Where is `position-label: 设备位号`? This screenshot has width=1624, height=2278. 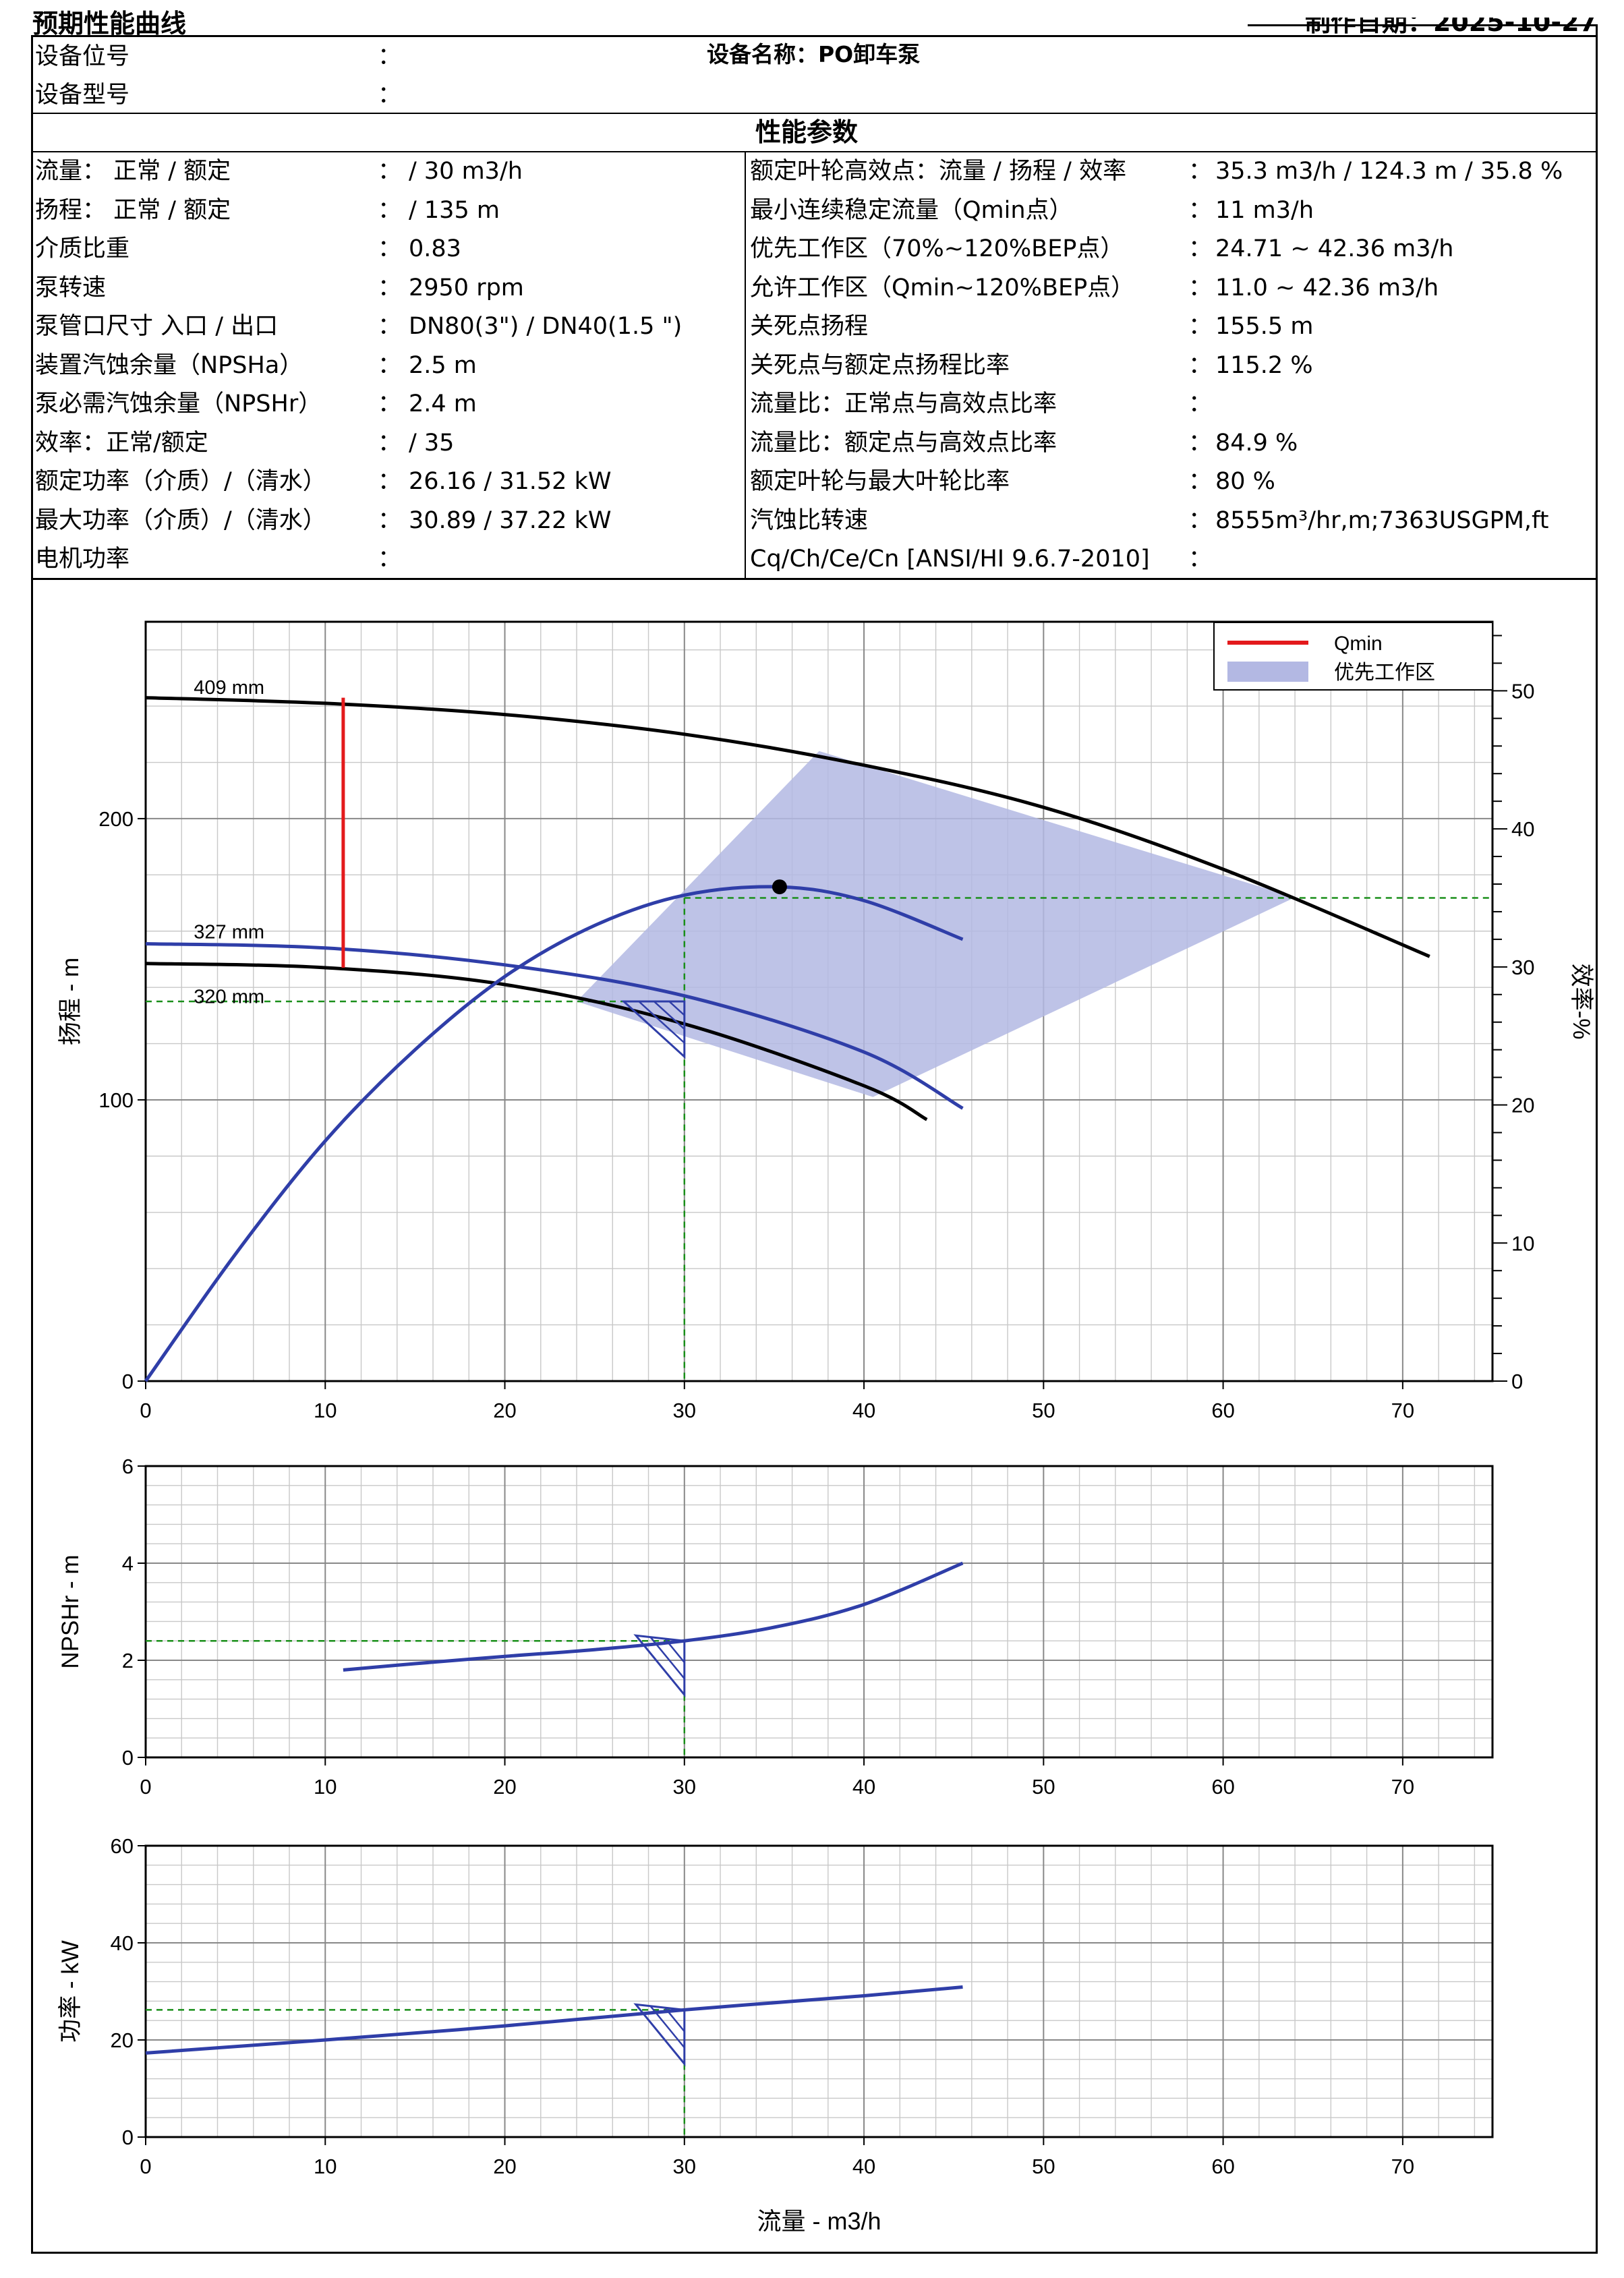
position-label: 设备位号 is located at coordinates (82, 56).